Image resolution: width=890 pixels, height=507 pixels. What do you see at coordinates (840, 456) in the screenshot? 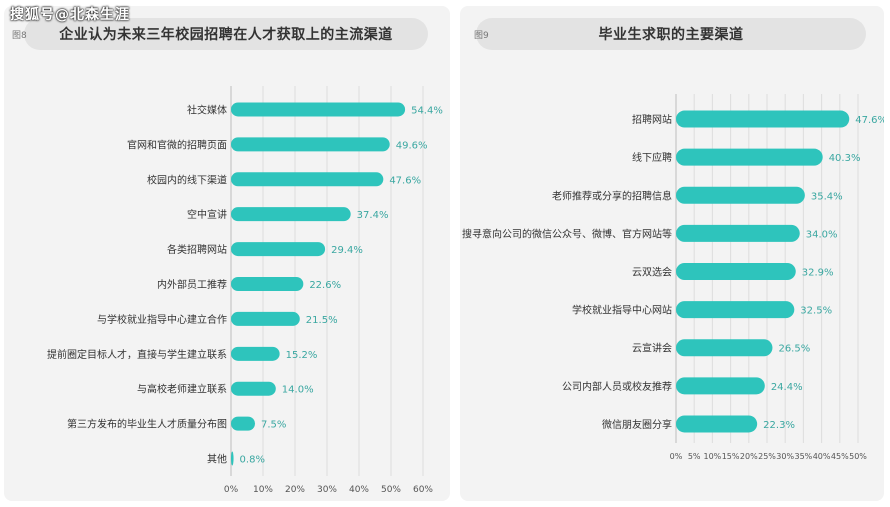
I see `x-tick-label: 45%` at bounding box center [840, 456].